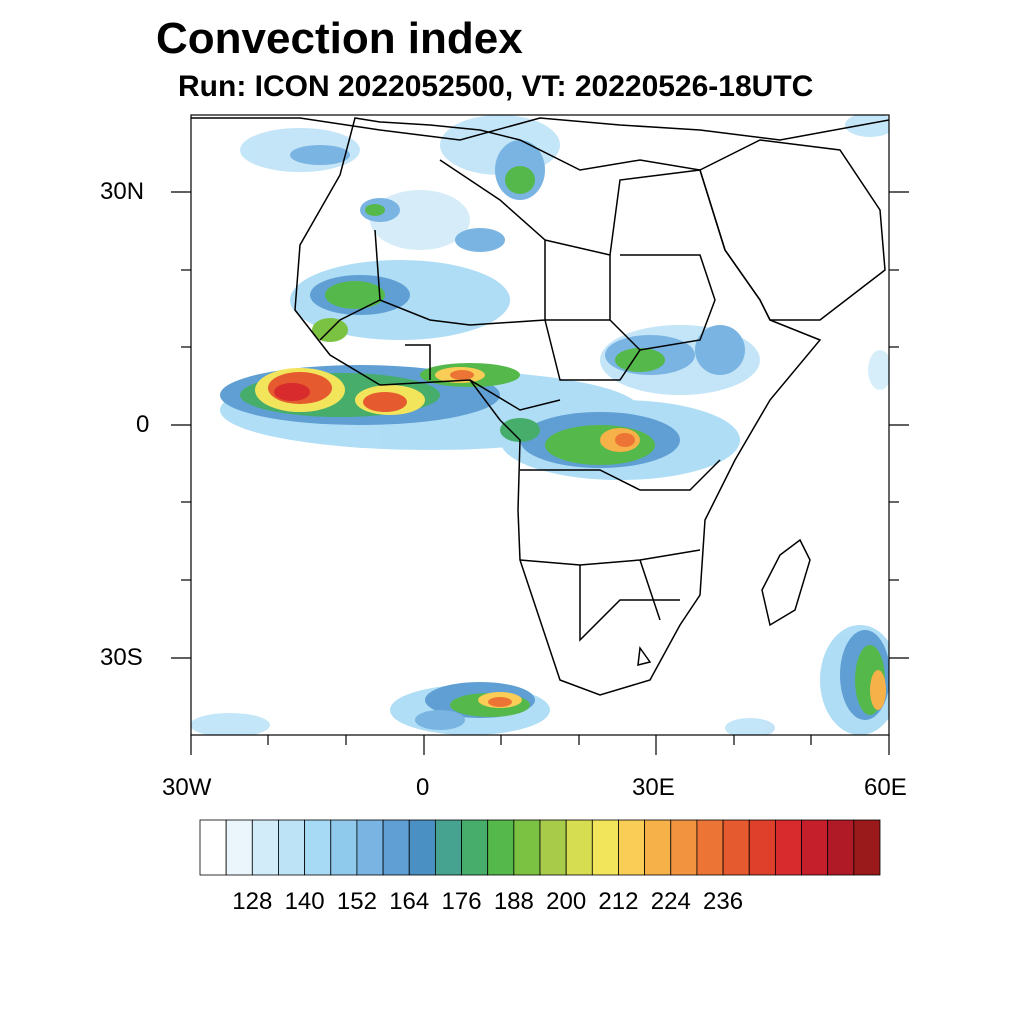 This screenshot has height=1024, width=1024. Describe the element at coordinates (187, 787) in the screenshot. I see `lon-label-30w: 30W` at that location.